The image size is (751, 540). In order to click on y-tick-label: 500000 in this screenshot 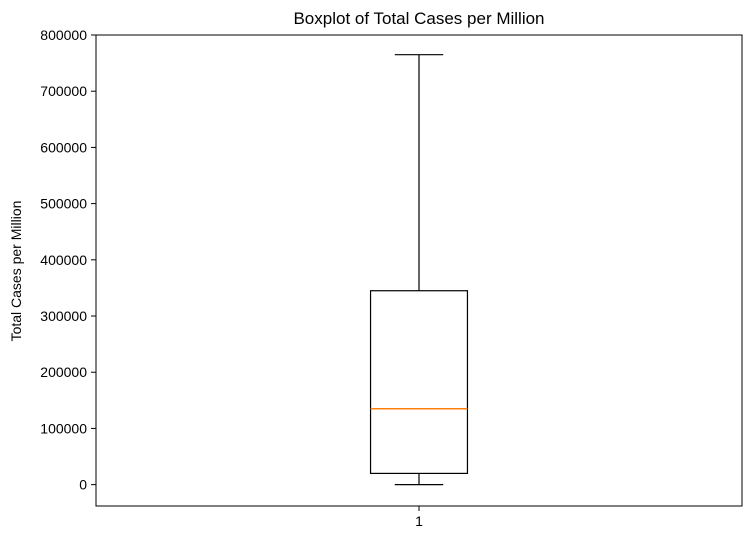, I will do `click(63, 204)`.